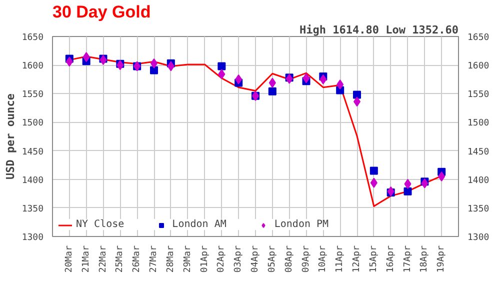  I want to click on x-tick-label: 18Apr, so click(425, 258).